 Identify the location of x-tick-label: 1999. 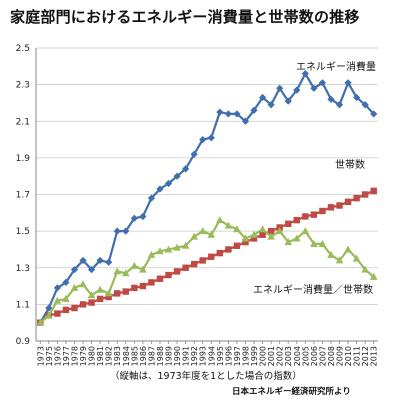
(254, 356).